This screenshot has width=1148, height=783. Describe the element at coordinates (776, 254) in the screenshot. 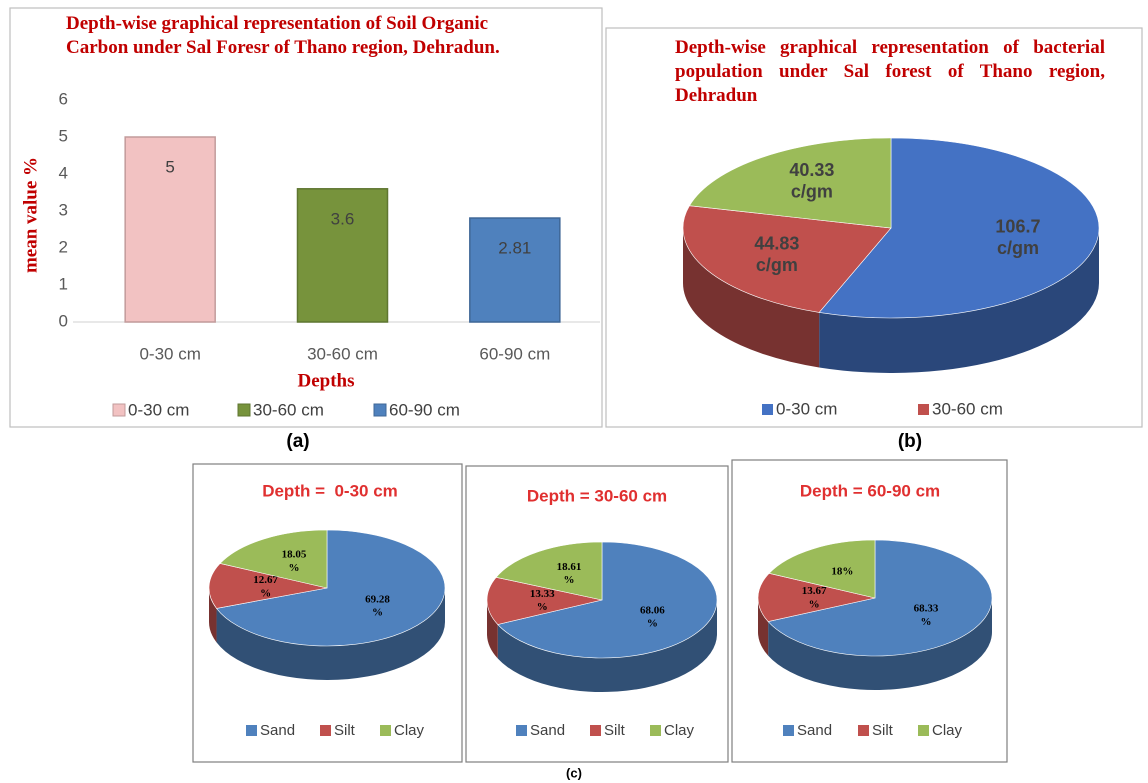

I see `value-label: 44.83 c/gm` at that location.